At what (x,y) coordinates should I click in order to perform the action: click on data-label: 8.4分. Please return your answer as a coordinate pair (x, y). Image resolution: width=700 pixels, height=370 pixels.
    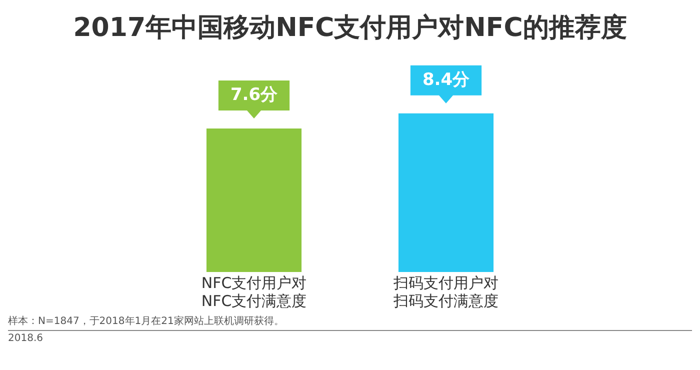
    Looking at the image, I should click on (446, 80).